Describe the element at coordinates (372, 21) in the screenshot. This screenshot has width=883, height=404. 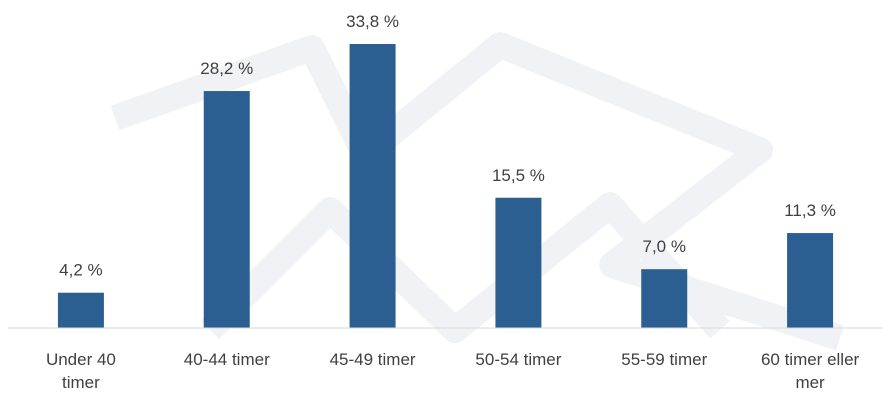
I see `data-label-3: 33,8 %` at that location.